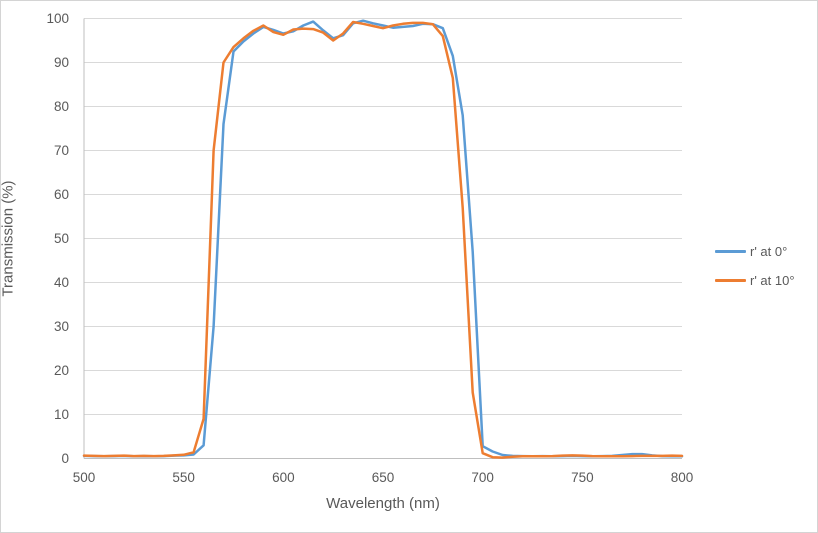  What do you see at coordinates (84, 477) in the screenshot?
I see `x-tick-label-500: 500` at bounding box center [84, 477].